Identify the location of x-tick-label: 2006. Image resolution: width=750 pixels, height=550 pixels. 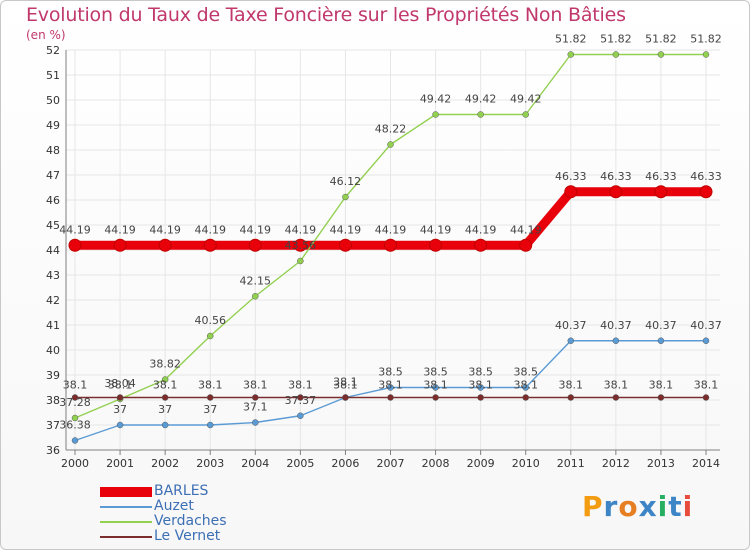
(345, 463).